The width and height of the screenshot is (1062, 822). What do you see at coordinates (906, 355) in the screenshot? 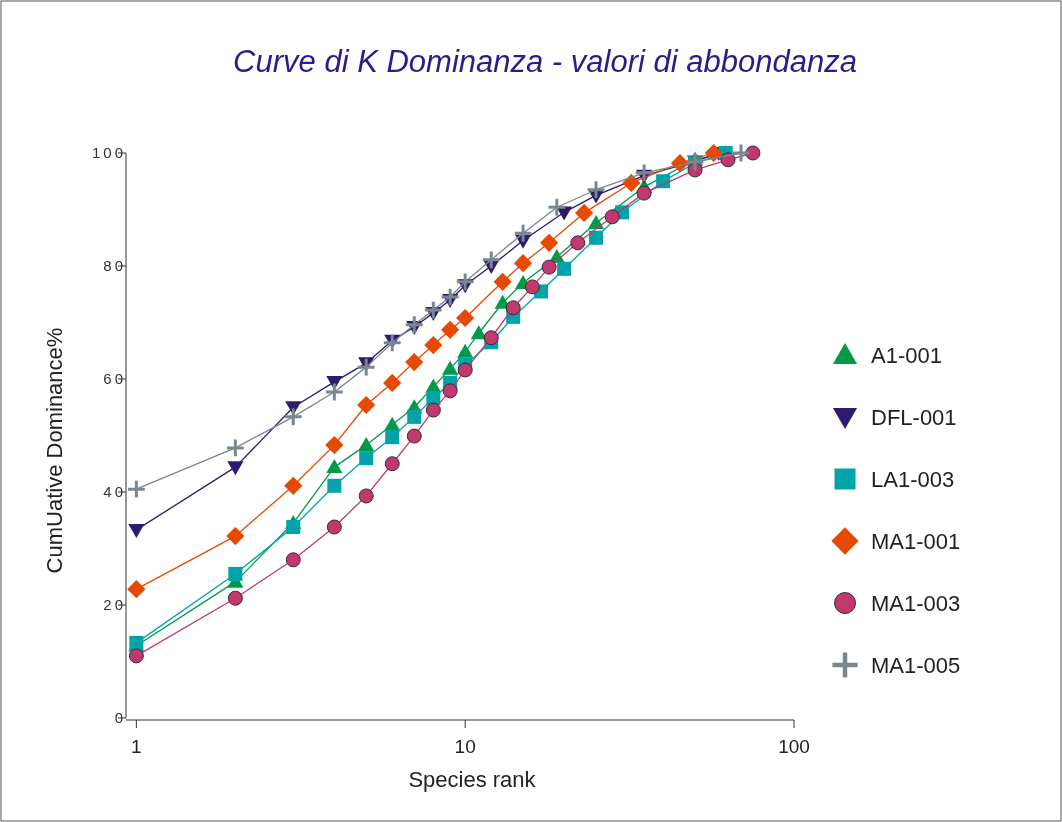
I see `legend-label: A1-001` at bounding box center [906, 355].